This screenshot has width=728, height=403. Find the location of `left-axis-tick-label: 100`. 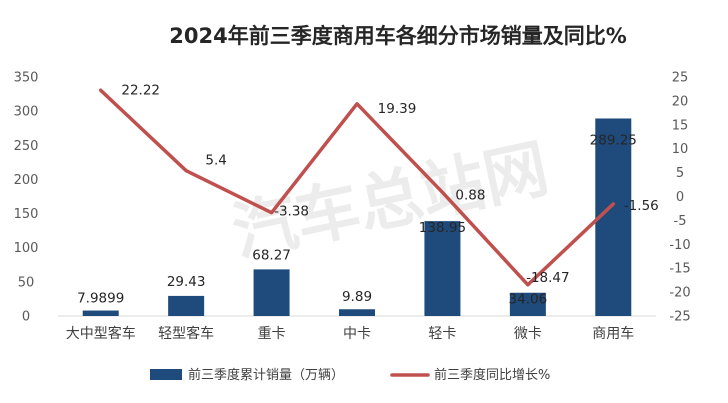

left-axis-tick-label: 100 is located at coordinates (26, 248).